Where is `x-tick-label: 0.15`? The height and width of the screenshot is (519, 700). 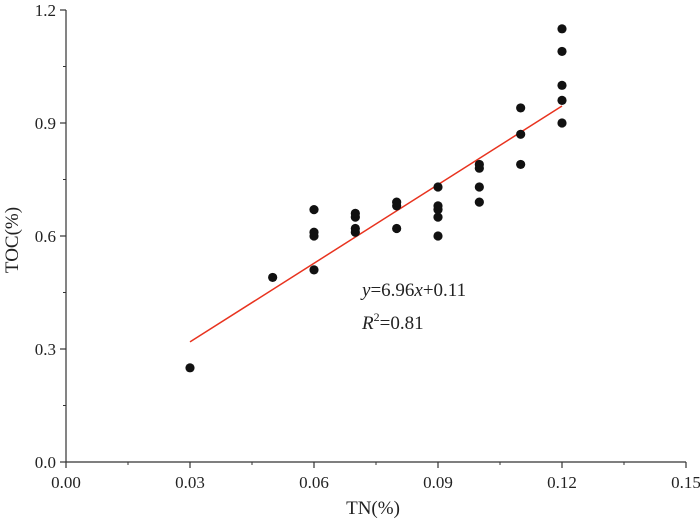 x-tick-label: 0.15 is located at coordinates (685, 482).